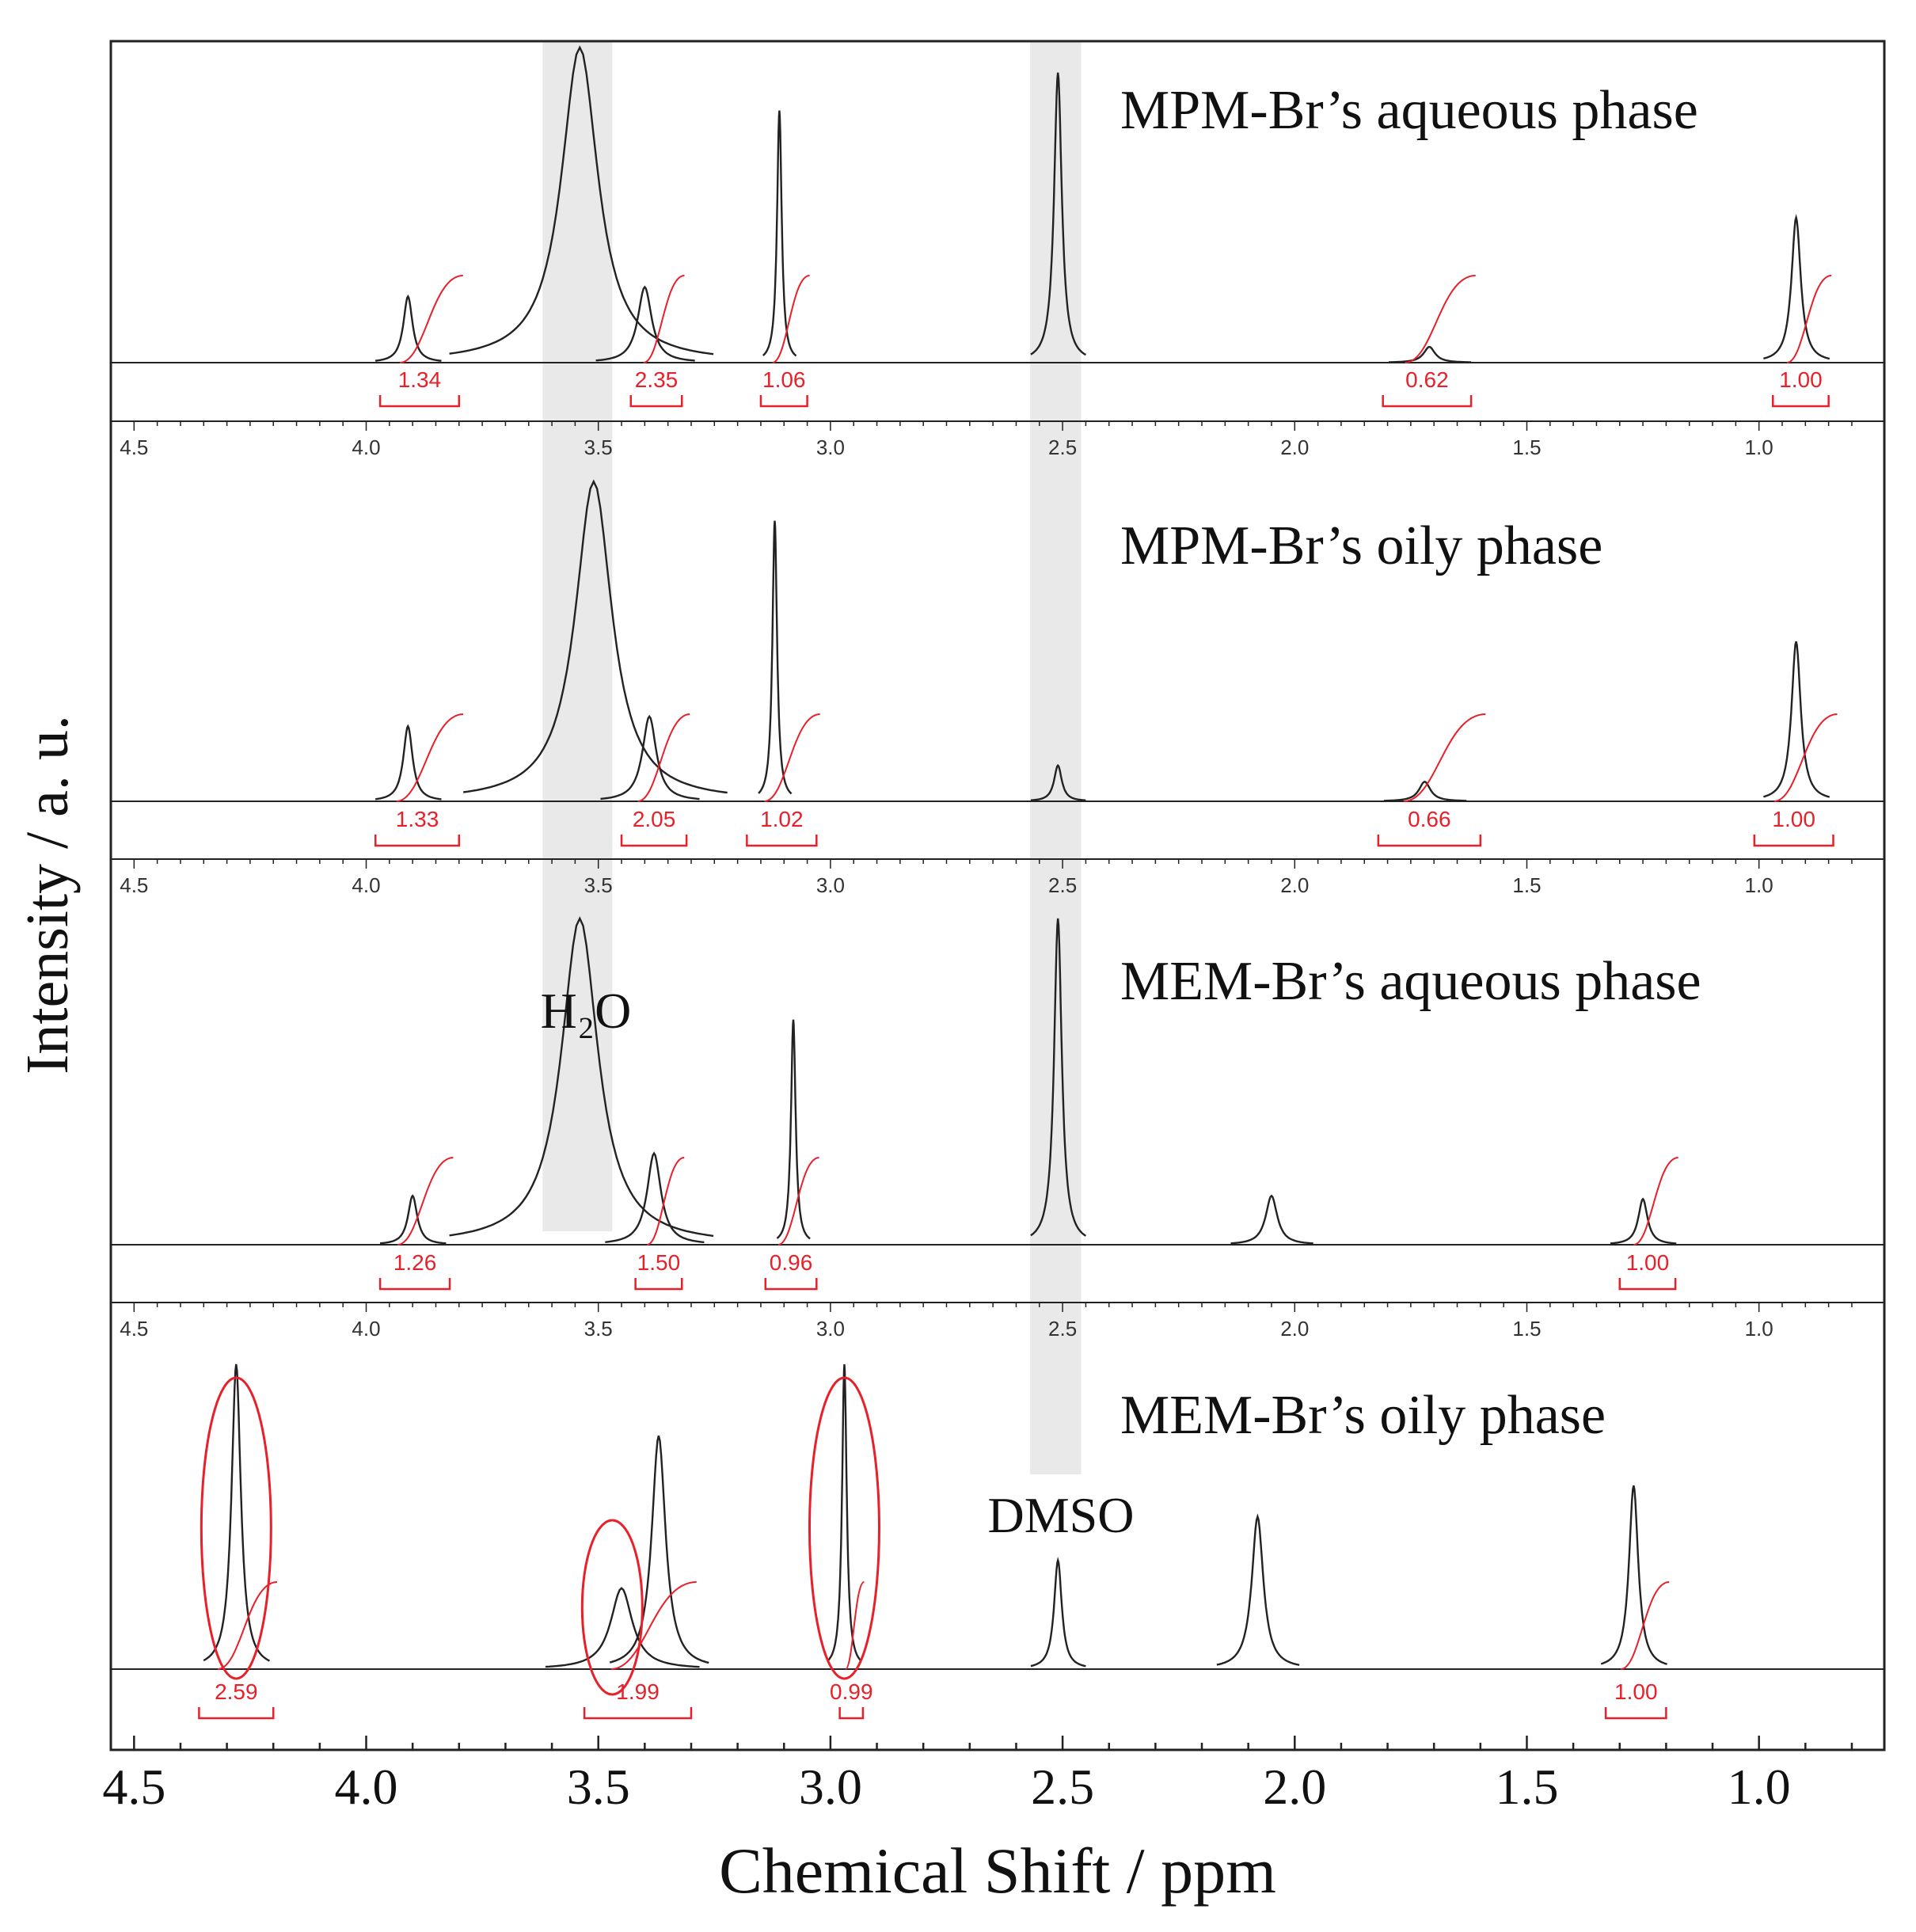  Describe the element at coordinates (997, 1871) in the screenshot. I see `x-axis-label: Chemical Shift / ppm` at that location.